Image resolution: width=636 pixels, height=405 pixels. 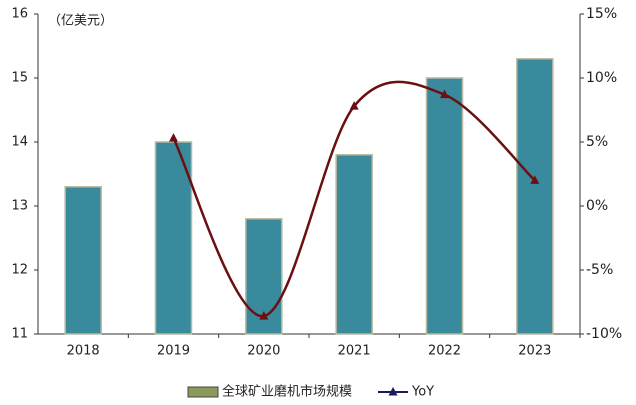 What do you see at coordinates (80, 21) in the screenshot?
I see `y-axis-title: （亿美元）` at bounding box center [80, 21].